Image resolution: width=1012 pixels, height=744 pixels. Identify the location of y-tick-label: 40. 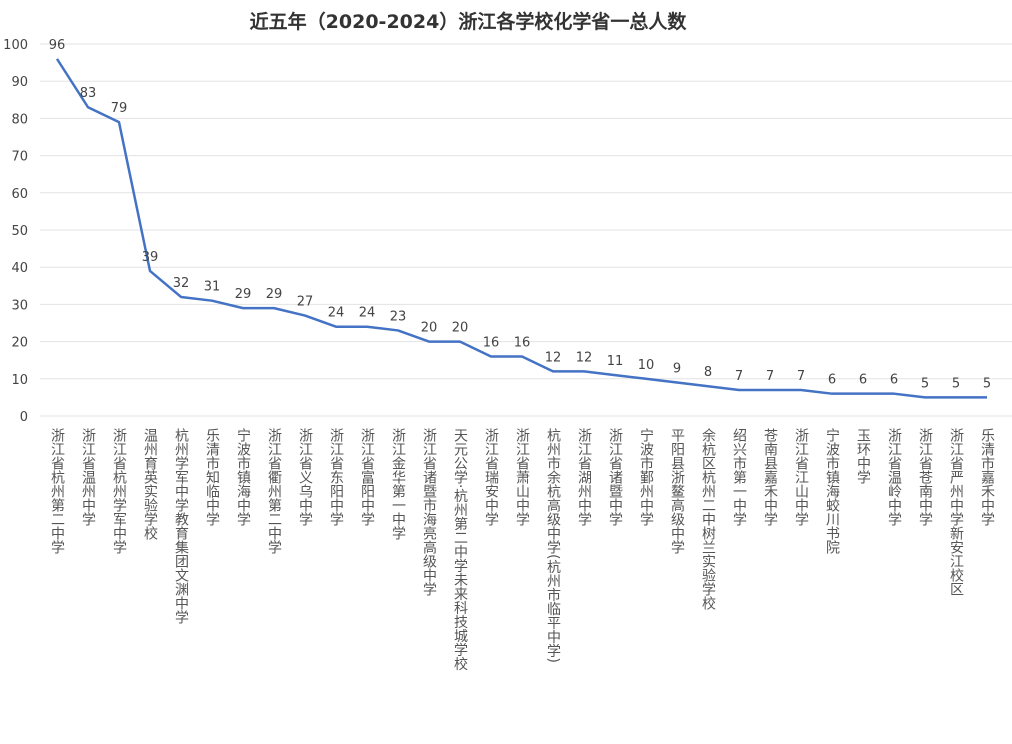
(19, 268).